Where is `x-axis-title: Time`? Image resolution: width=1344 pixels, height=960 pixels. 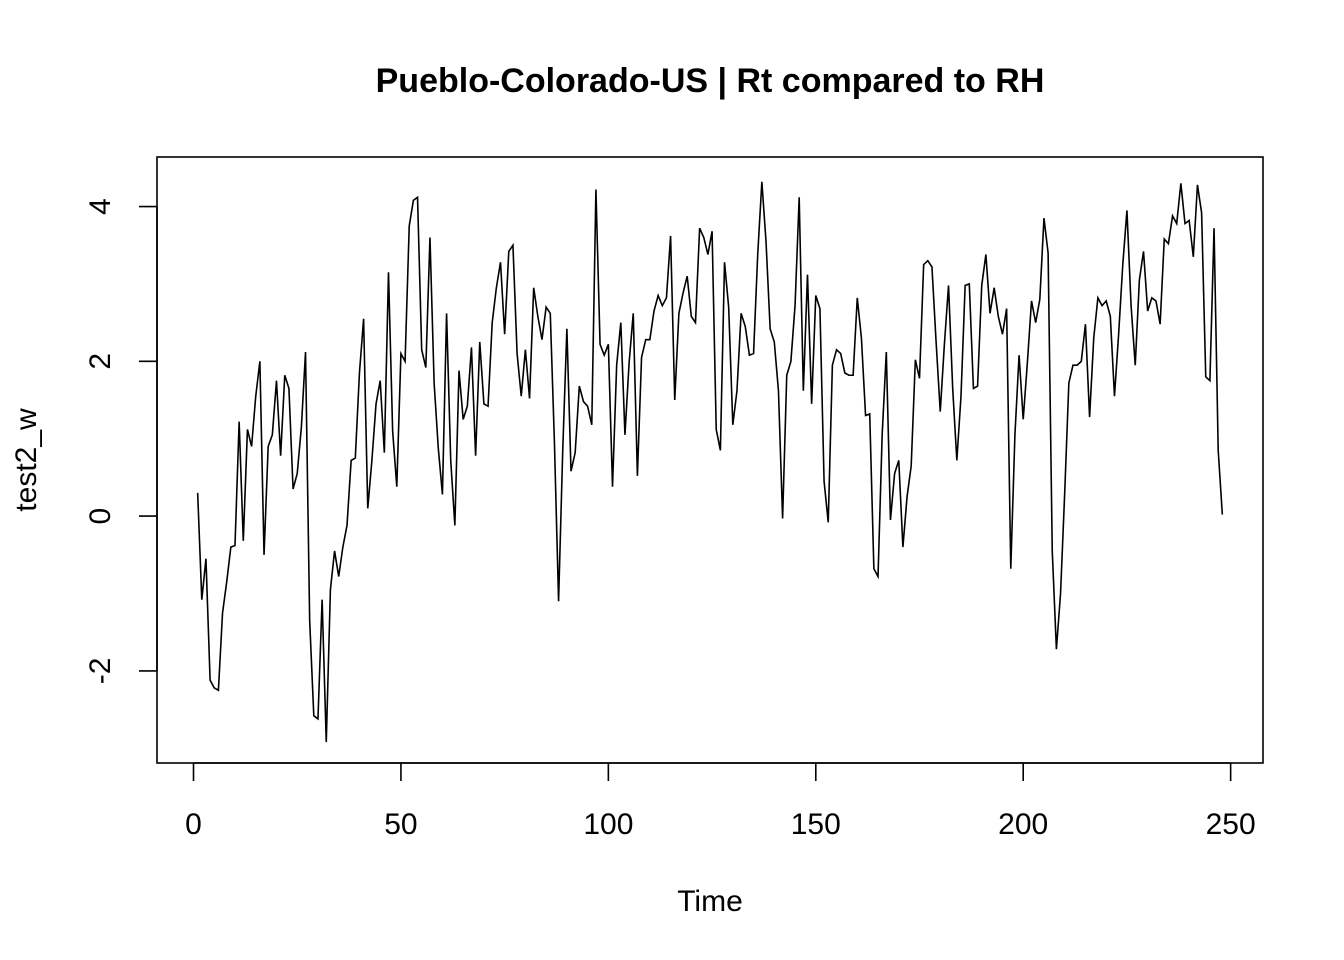 x-axis-title: Time is located at coordinates (710, 901).